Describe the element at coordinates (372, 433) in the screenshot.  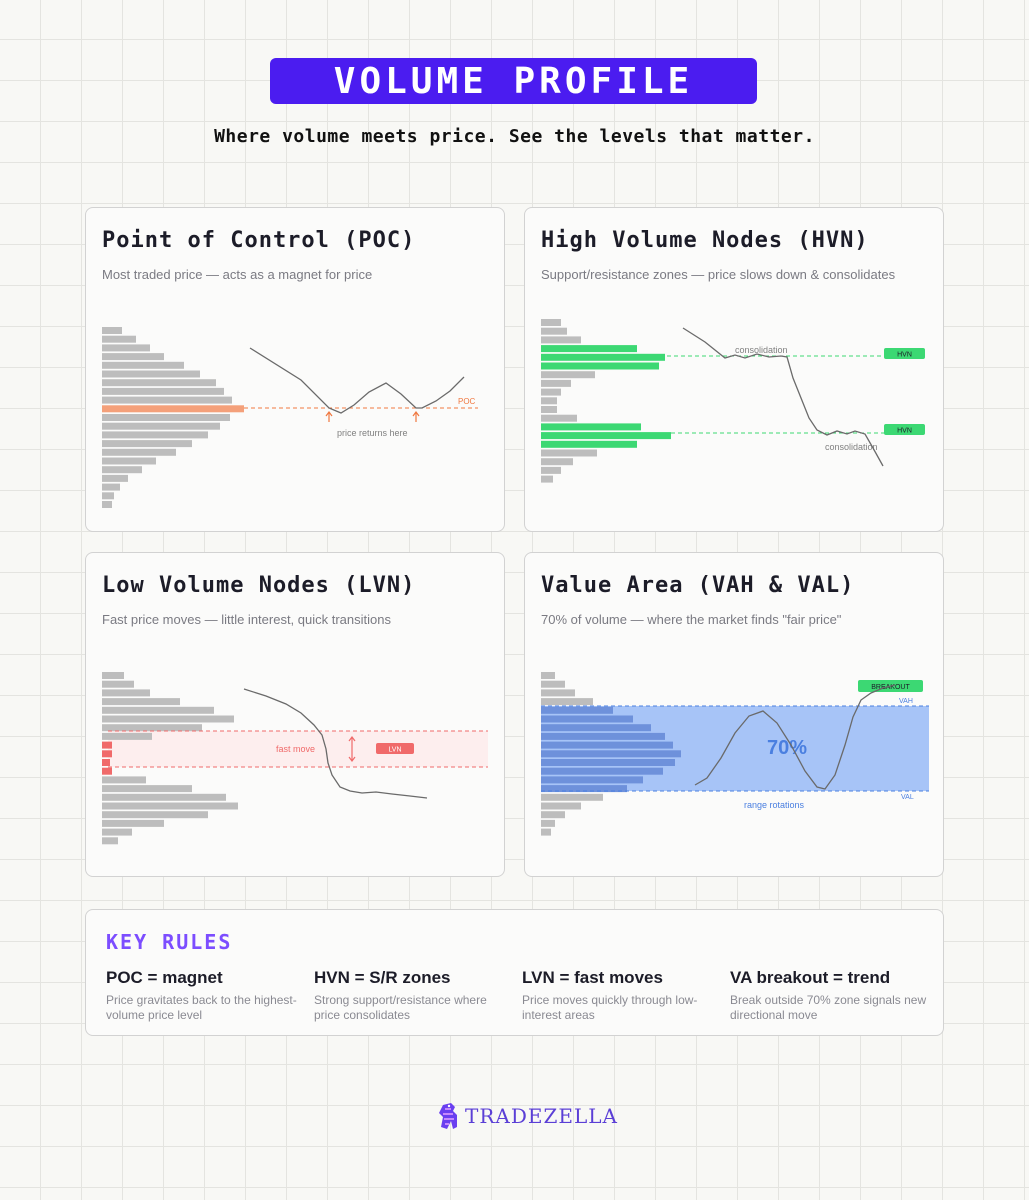
I see `poc-annotation: price returns here` at that location.